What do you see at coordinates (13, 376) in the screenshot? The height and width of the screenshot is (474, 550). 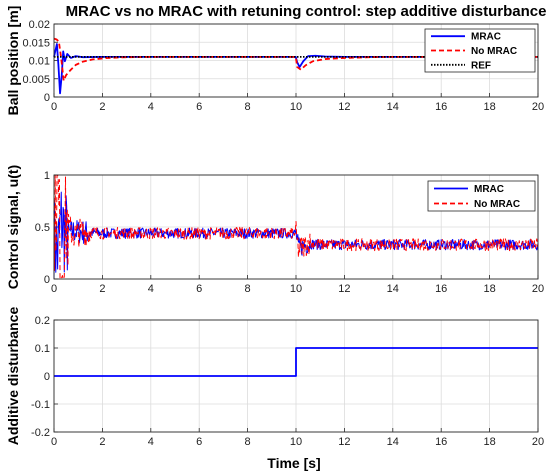 I see `additive-disturbance-y-axis-label: Additive disturbance` at bounding box center [13, 376].